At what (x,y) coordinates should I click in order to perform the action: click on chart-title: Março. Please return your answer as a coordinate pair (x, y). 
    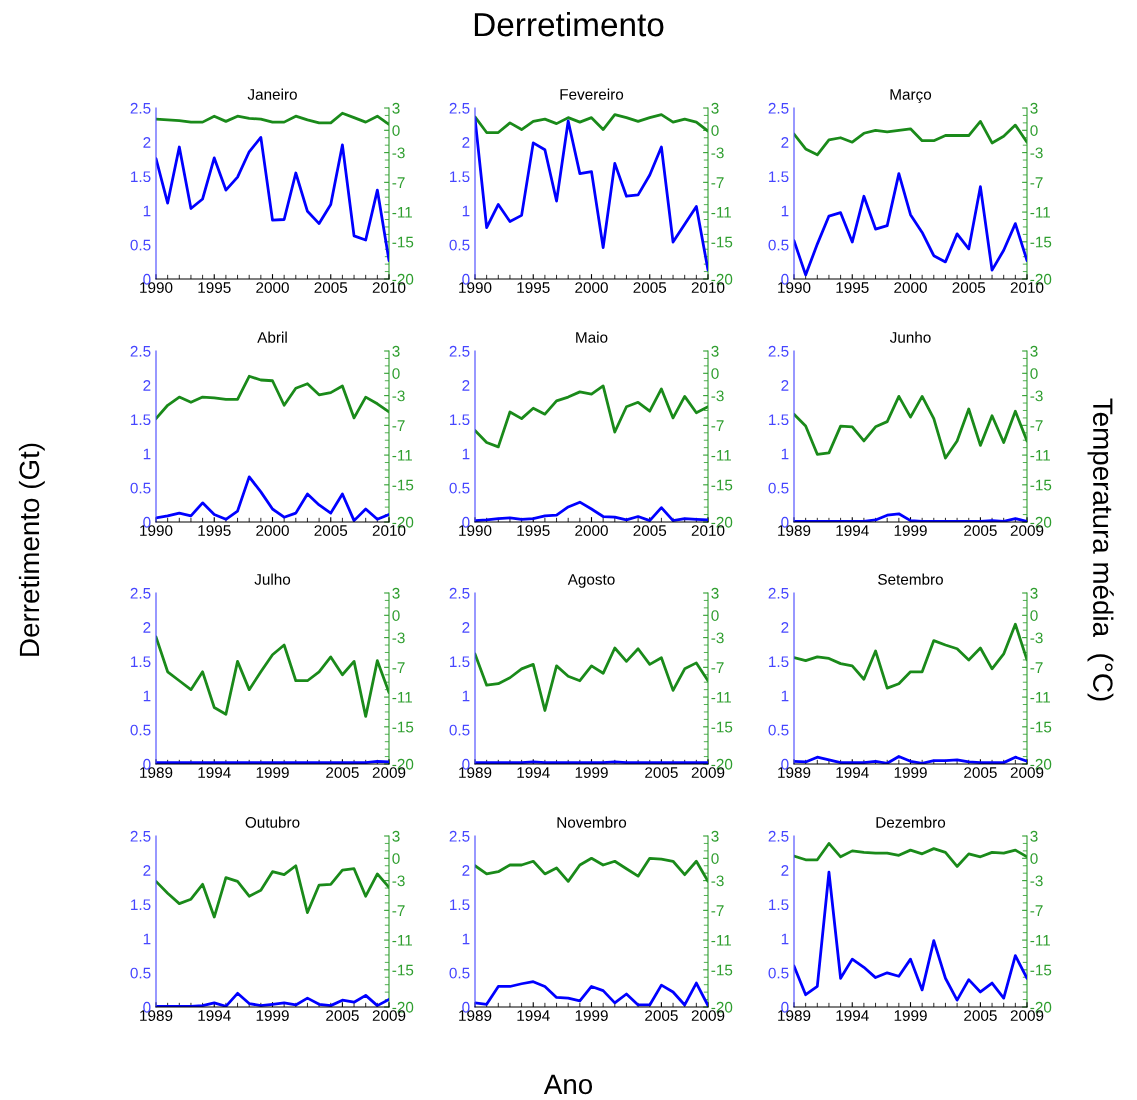
    Looking at the image, I should click on (911, 96).